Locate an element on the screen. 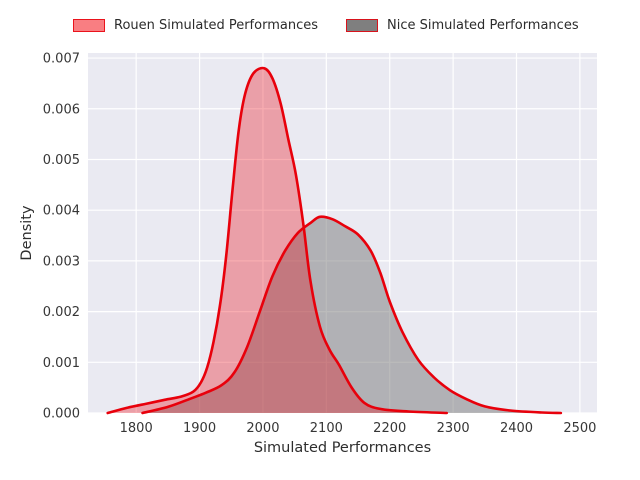 Image resolution: width=640 pixels, height=480 pixels. x-tick-label-1900: 1900 is located at coordinates (199, 428).